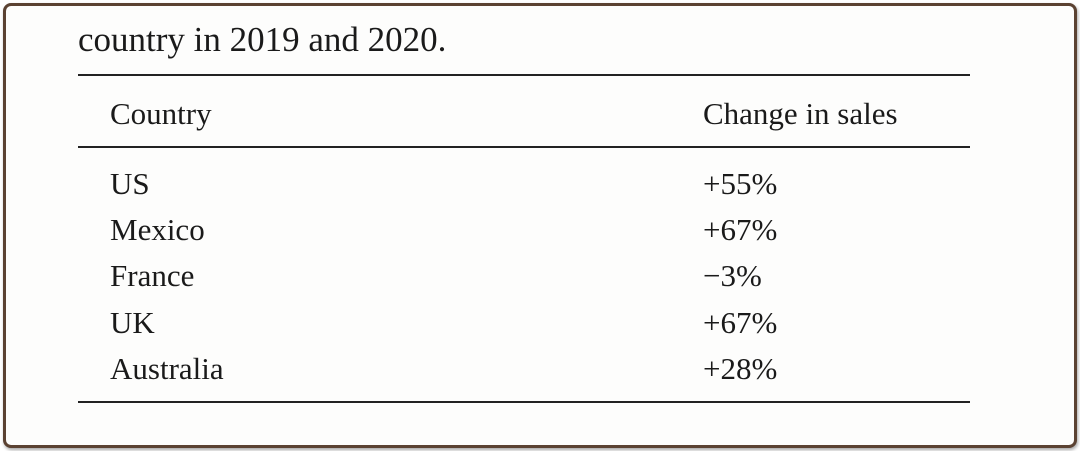 This screenshot has height=451, width=1080. What do you see at coordinates (132, 322) in the screenshot?
I see `table-cell: UK` at bounding box center [132, 322].